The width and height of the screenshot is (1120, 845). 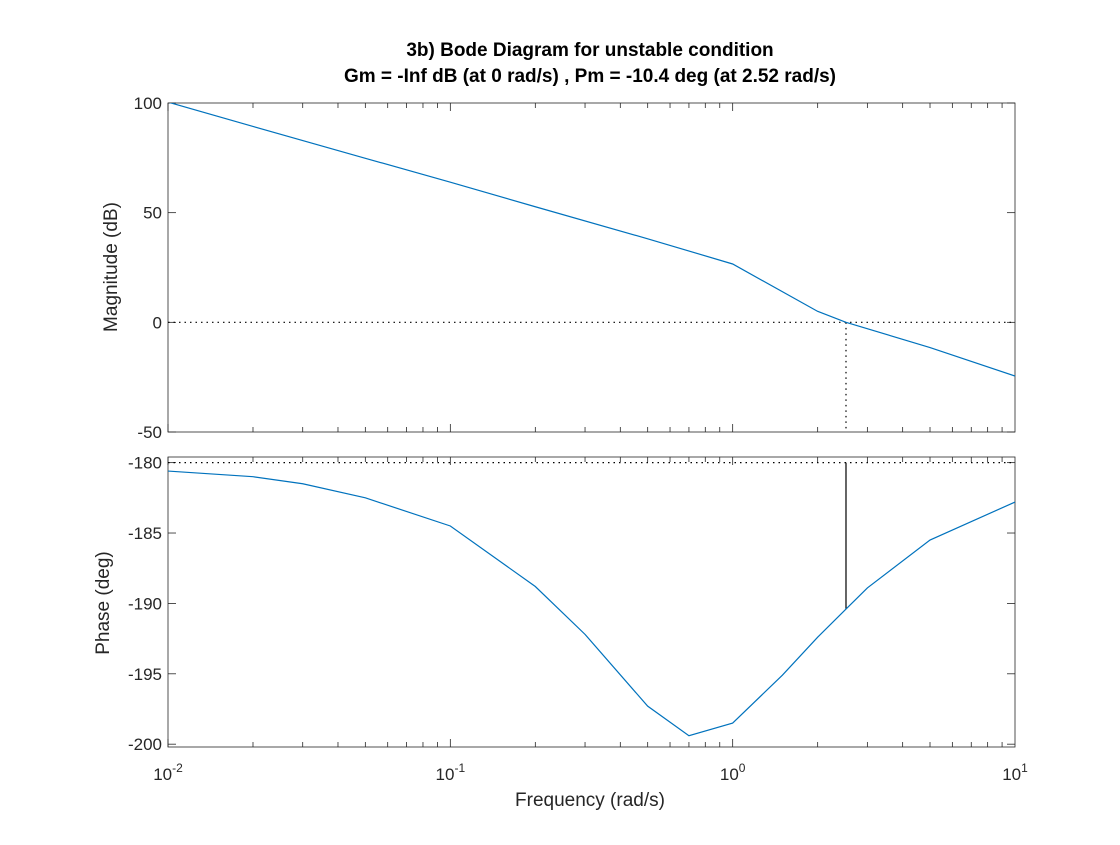 I want to click on tick-exponent: -1, so click(x=459, y=768).